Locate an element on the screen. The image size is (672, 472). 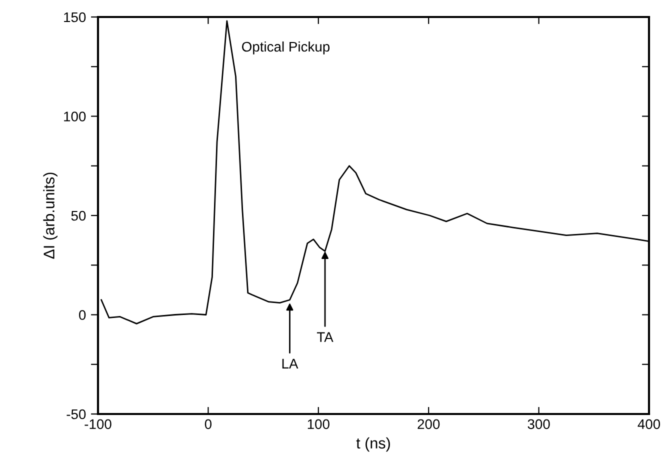
y-tick-label: 150 is located at coordinates (75, 17).